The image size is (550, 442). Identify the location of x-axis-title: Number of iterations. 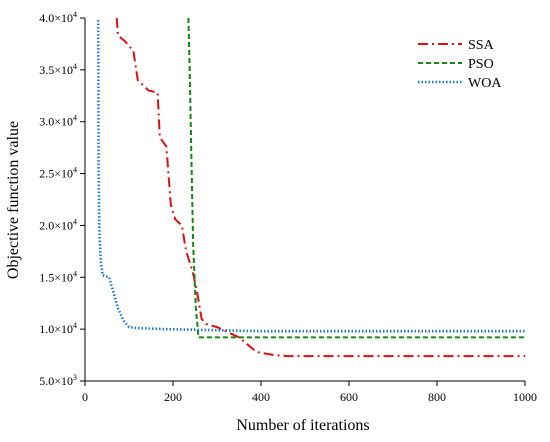
(302, 425).